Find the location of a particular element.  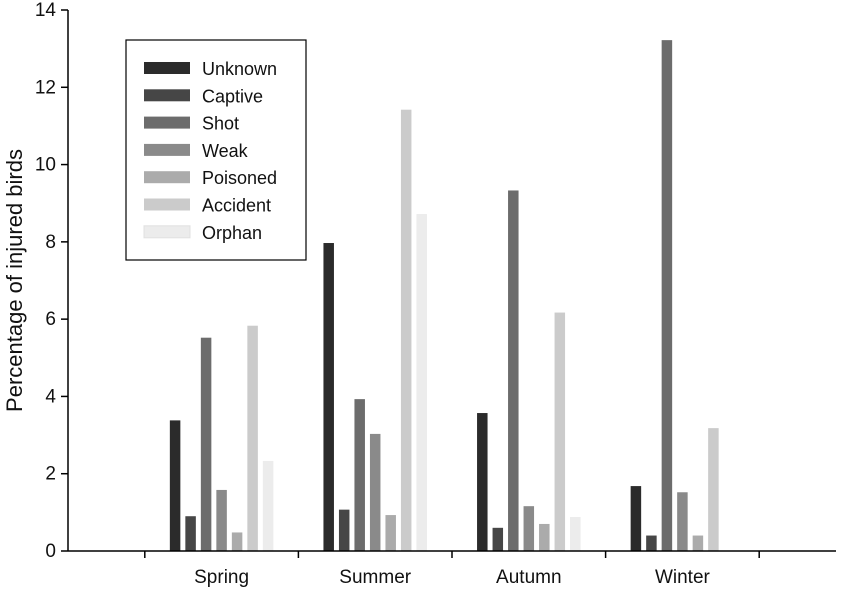

bar-weak-spring is located at coordinates (221, 520).